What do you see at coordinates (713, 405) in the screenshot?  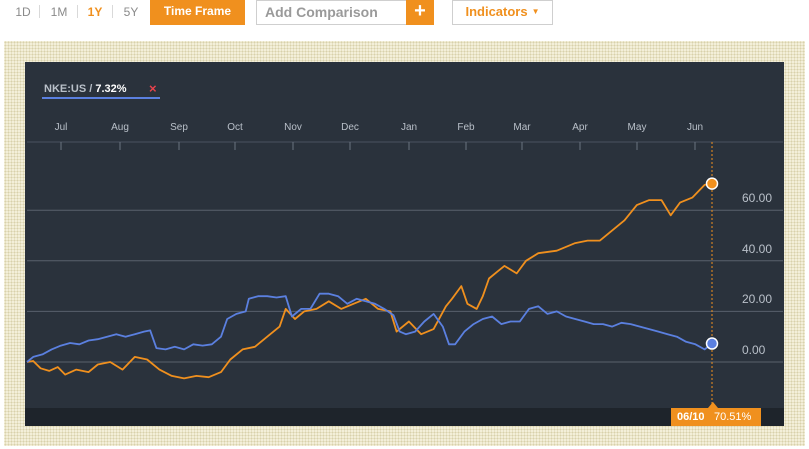 I see `readout-pointer` at bounding box center [713, 405].